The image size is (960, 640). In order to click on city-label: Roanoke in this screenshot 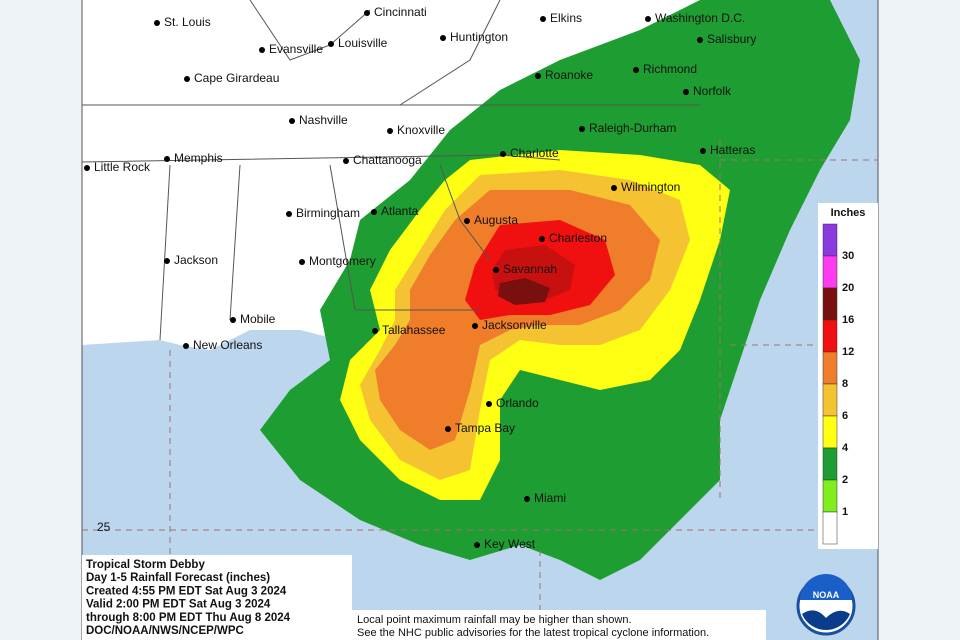, I will do `click(569, 75)`.